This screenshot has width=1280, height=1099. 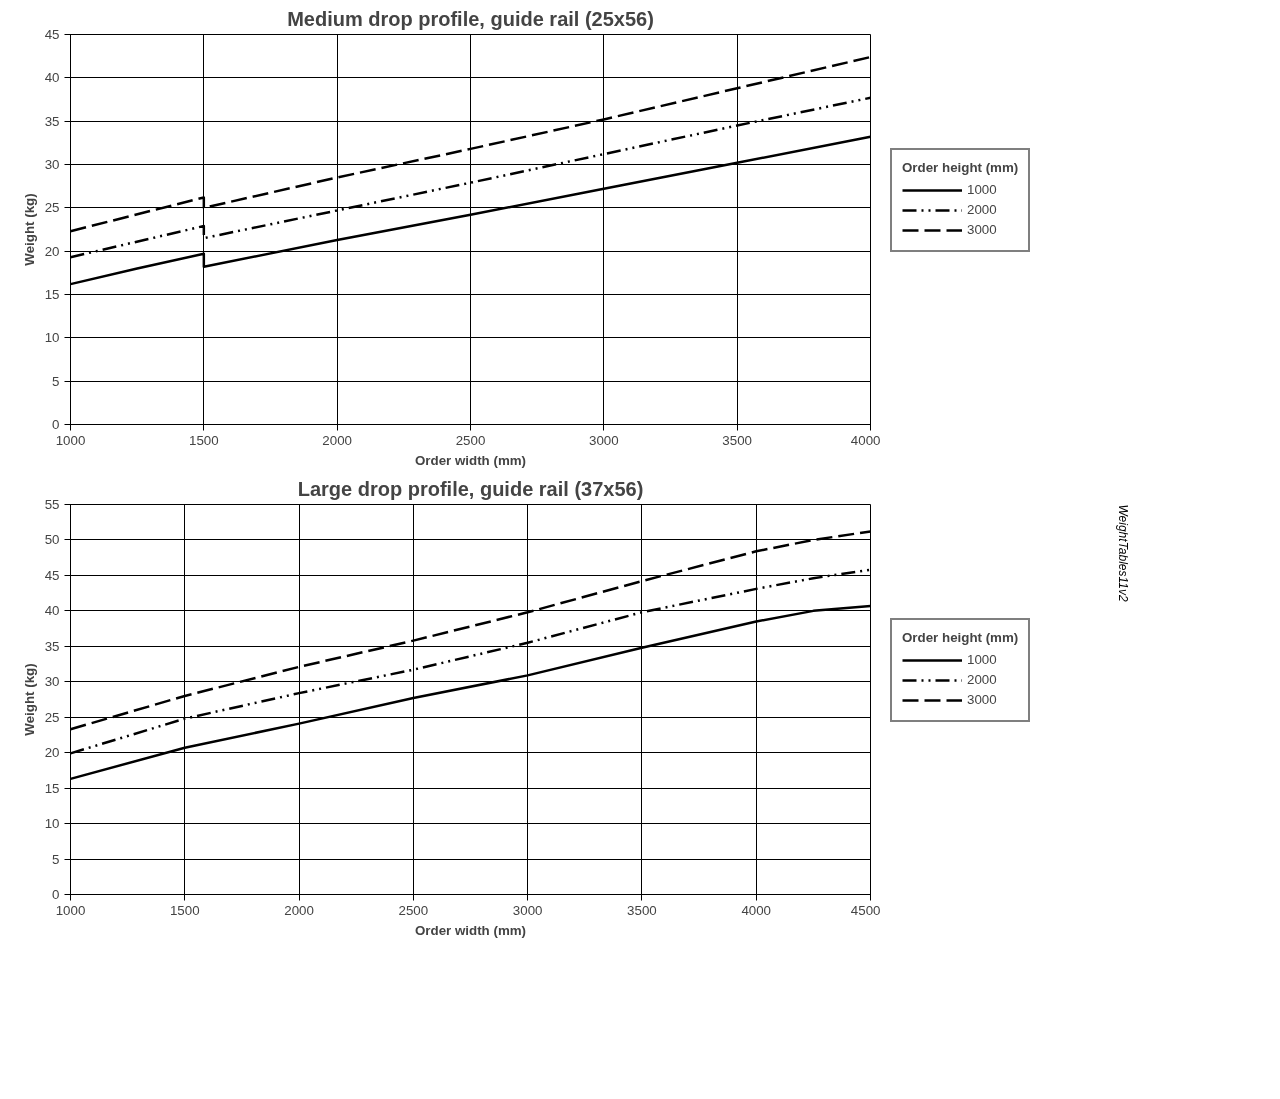 What do you see at coordinates (470, 18) in the screenshot?
I see `chart-title: Medium drop profile, guide rail (25x56)` at bounding box center [470, 18].